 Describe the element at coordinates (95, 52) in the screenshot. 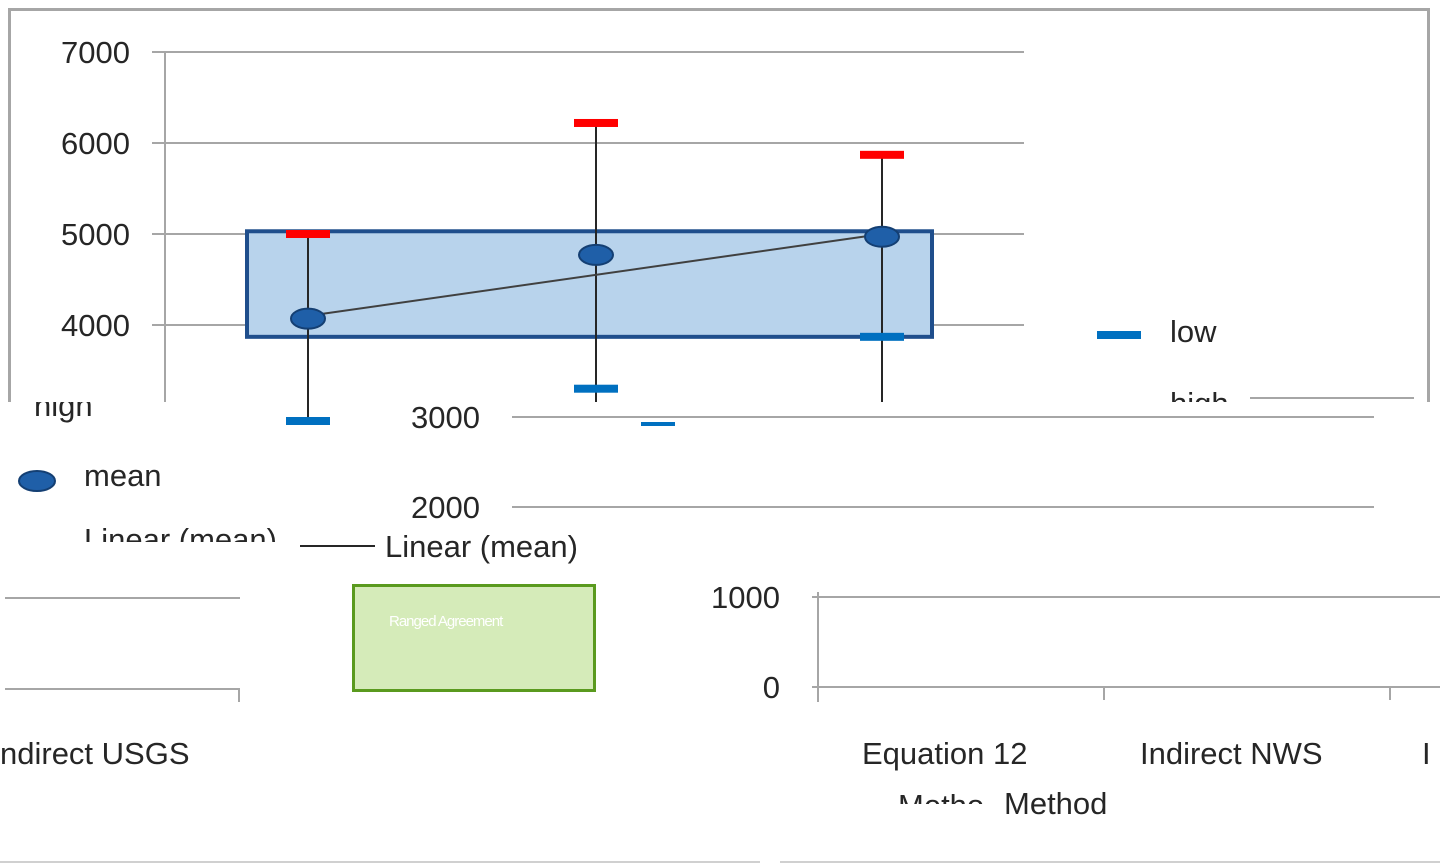

I see `y-tick-label: 7000` at that location.